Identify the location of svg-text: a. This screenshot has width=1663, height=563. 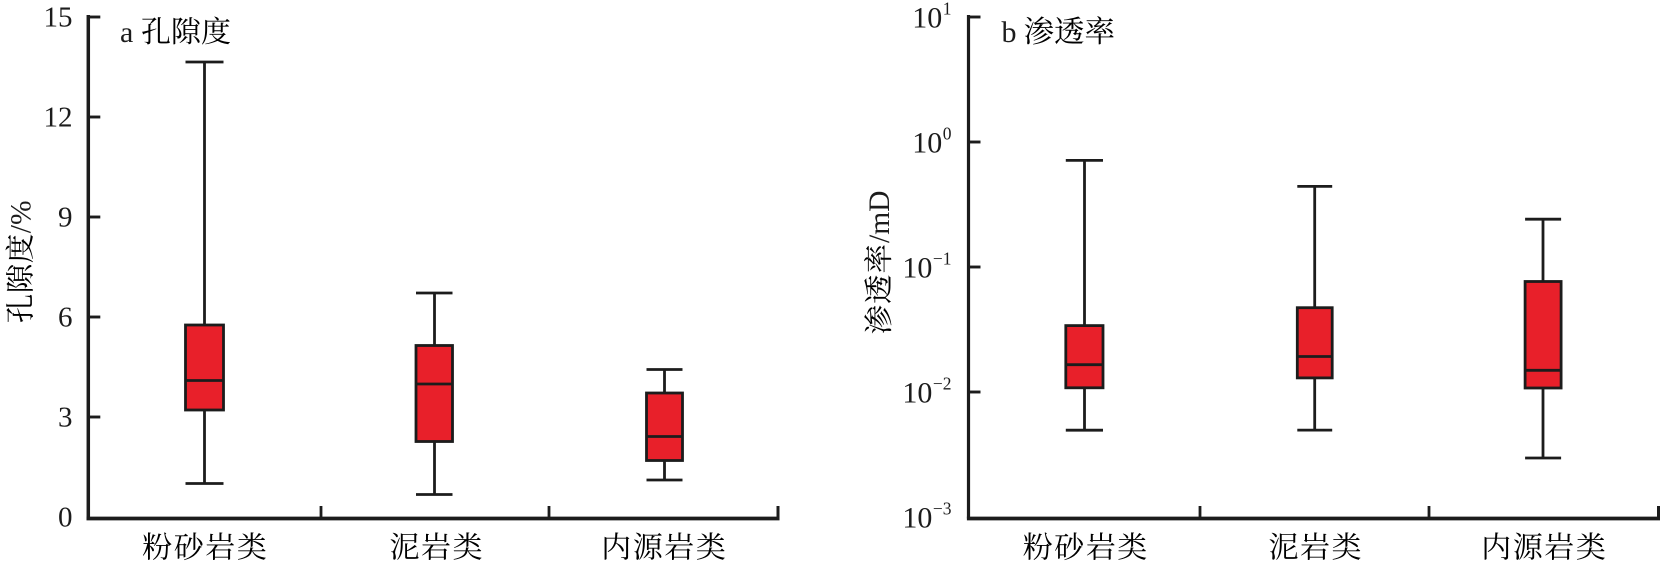
(126, 32).